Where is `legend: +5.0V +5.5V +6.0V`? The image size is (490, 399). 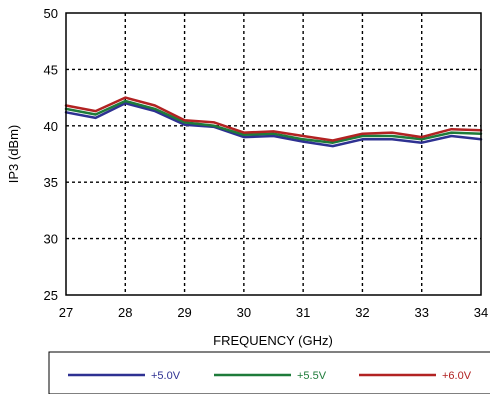 legend: +5.0V +5.5V +6.0V is located at coordinates (269, 373).